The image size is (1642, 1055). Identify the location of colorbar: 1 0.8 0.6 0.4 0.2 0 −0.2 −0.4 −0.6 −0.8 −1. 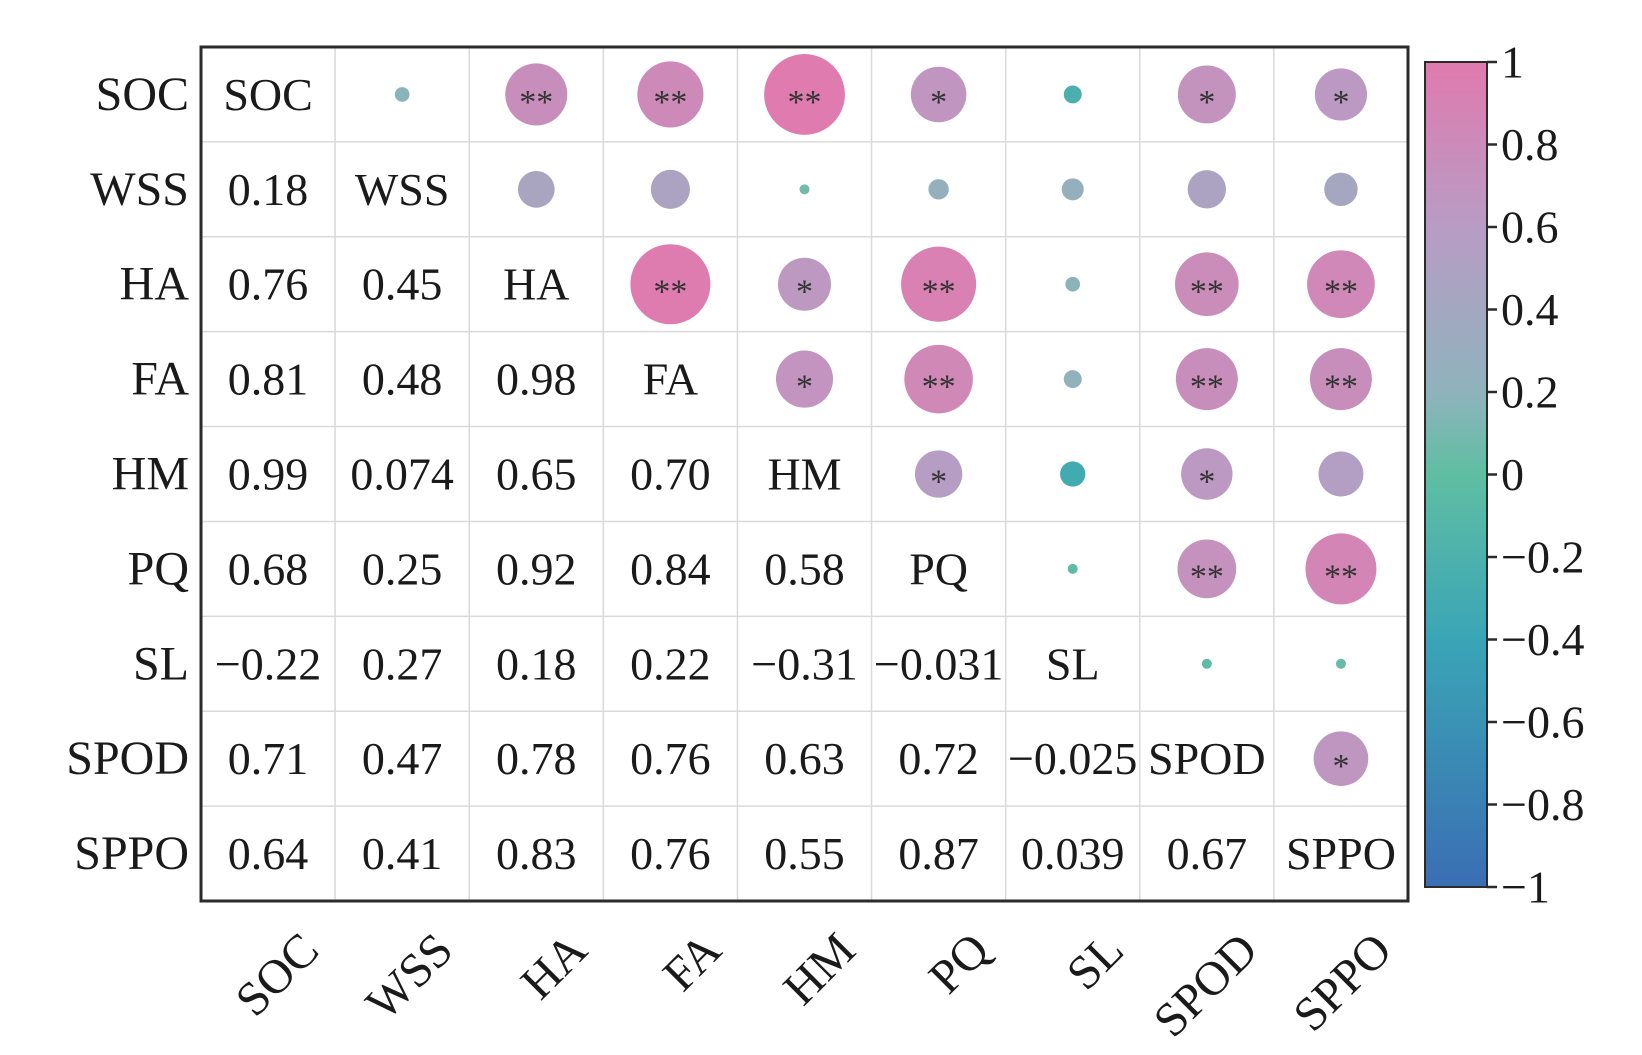
(1504, 475).